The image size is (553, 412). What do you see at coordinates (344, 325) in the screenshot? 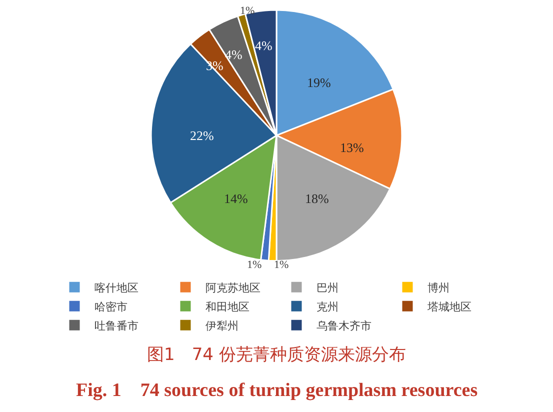
I see `legend-label: 乌鲁木齐市` at bounding box center [344, 325].